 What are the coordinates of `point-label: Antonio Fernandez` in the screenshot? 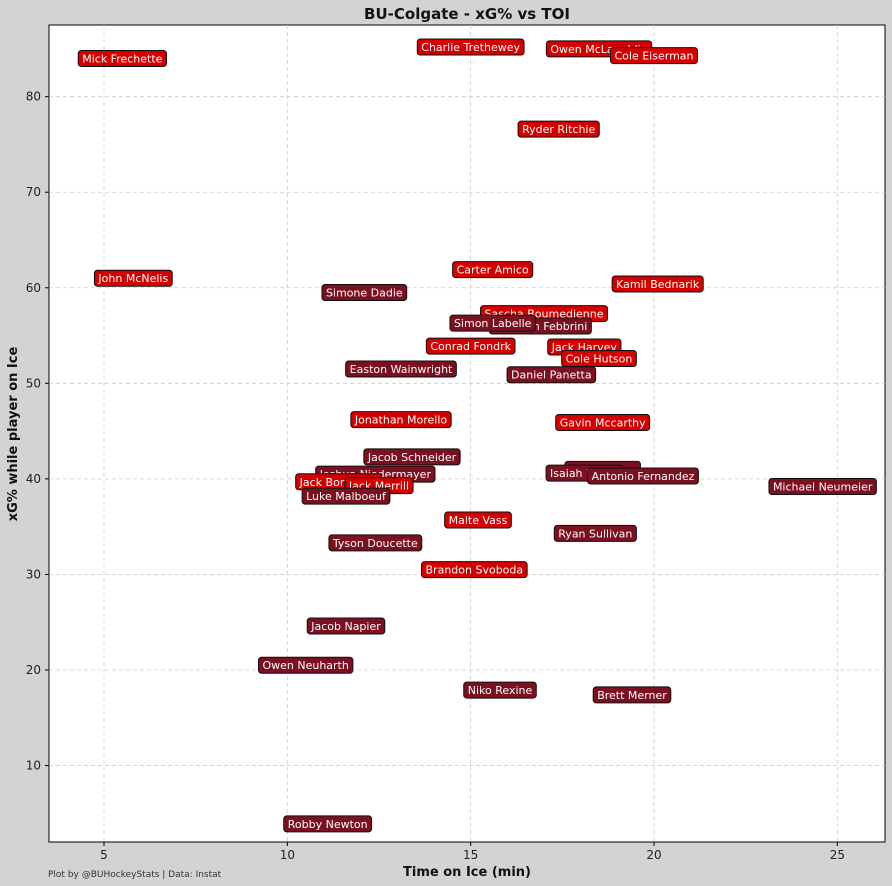 It's located at (643, 476).